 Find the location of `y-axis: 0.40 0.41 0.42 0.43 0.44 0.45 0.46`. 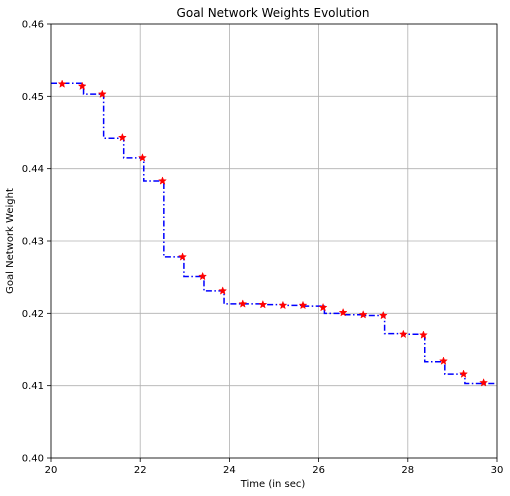

y-axis: 0.40 0.41 0.42 0.43 0.44 0.45 0.46 is located at coordinates (36, 242).